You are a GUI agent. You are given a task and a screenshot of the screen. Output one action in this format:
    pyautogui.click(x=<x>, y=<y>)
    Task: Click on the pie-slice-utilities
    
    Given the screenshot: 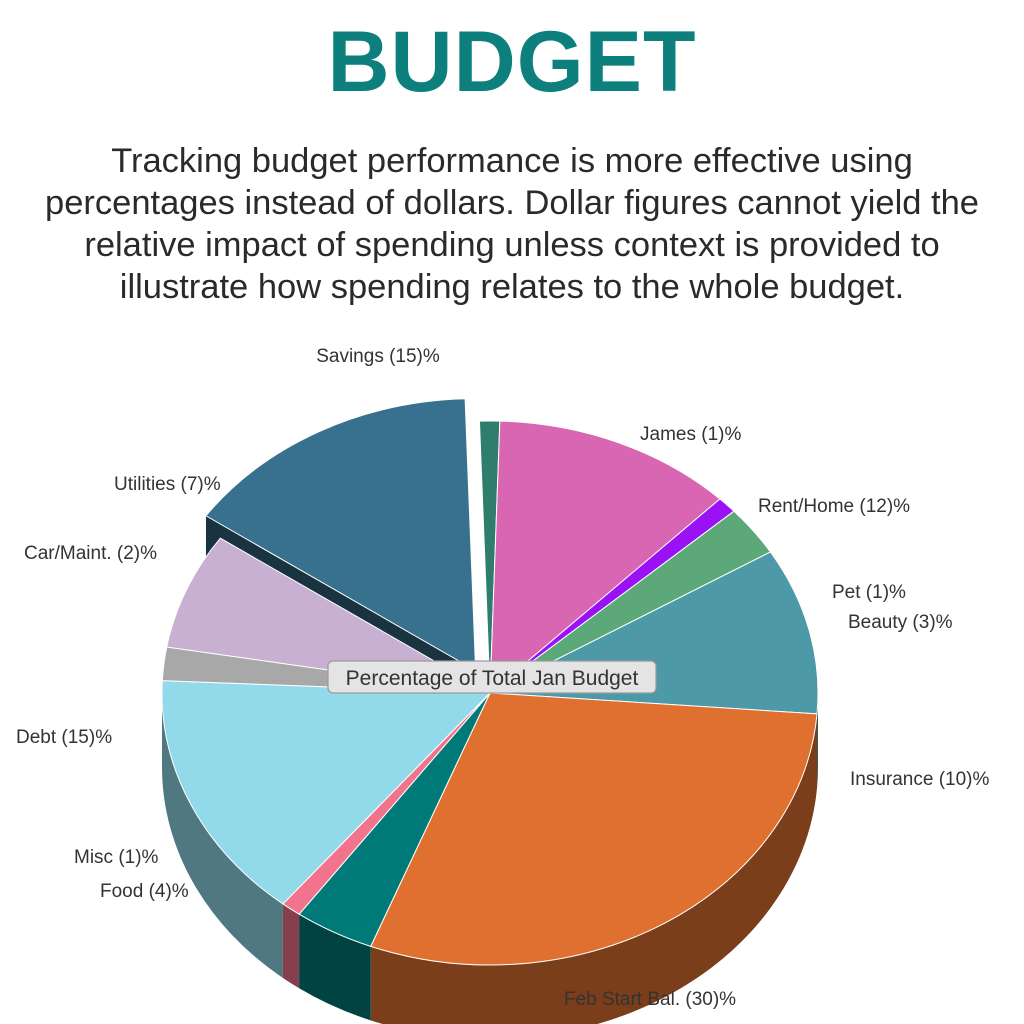 What is the action you would take?
    pyautogui.click(x=328, y=615)
    